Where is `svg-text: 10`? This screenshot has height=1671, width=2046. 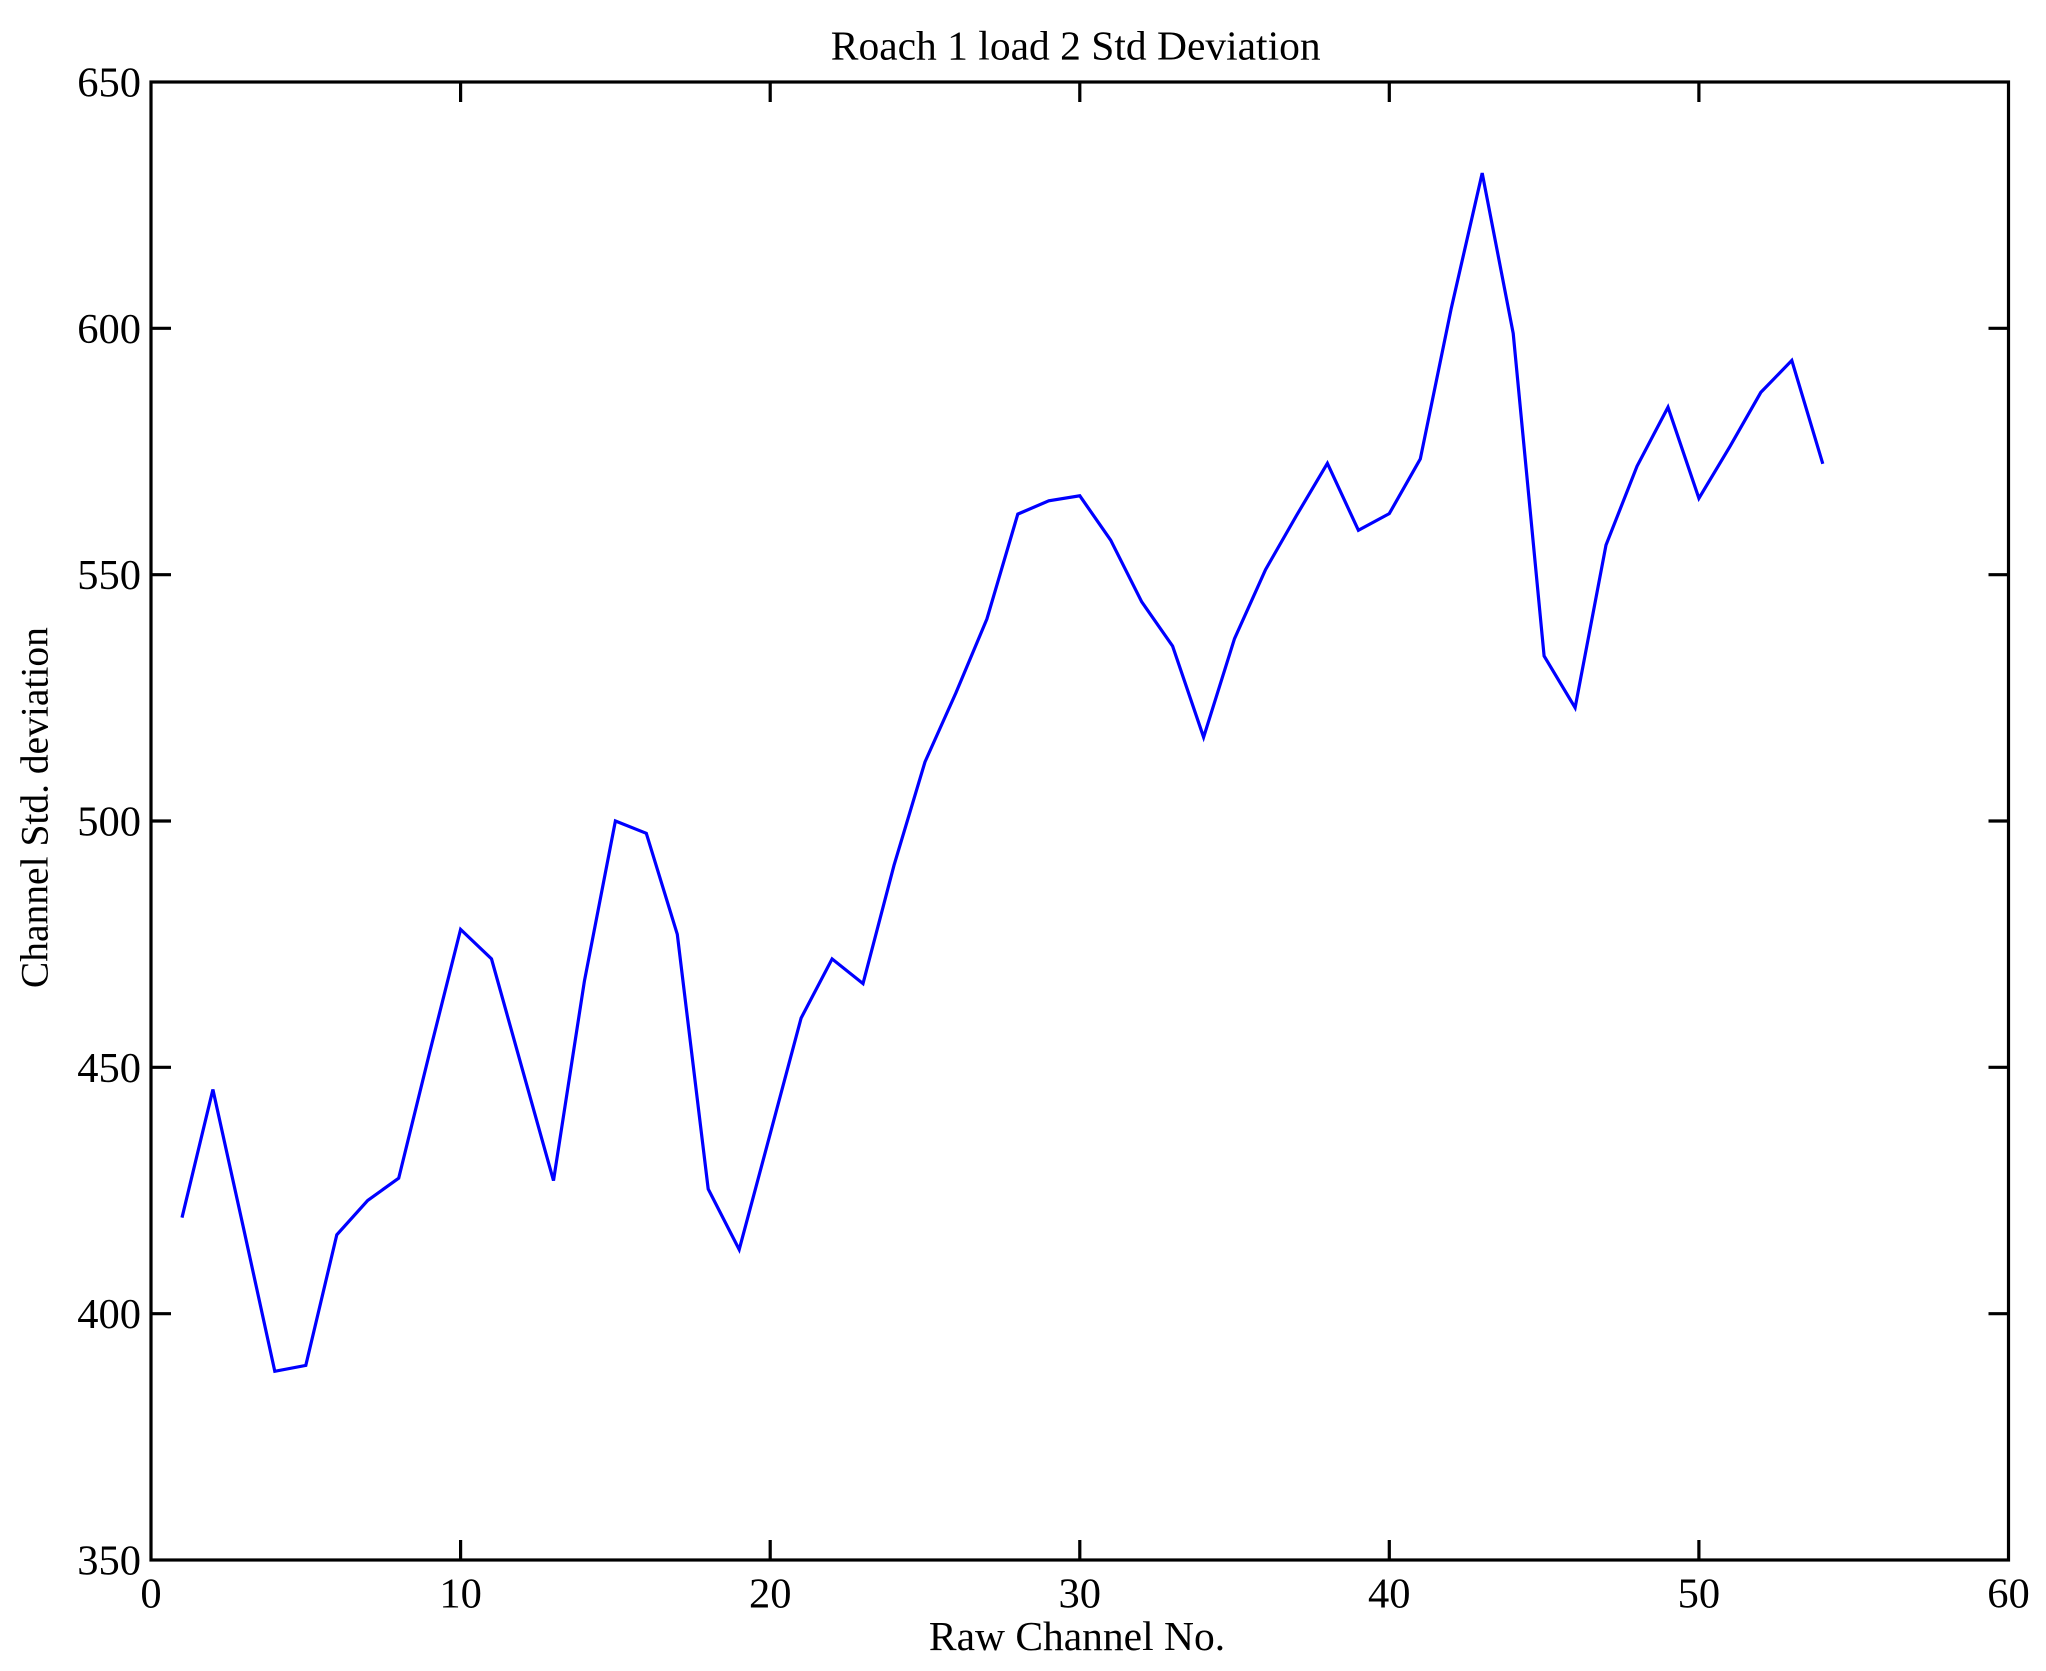 svg-text: 10 is located at coordinates (460, 1594).